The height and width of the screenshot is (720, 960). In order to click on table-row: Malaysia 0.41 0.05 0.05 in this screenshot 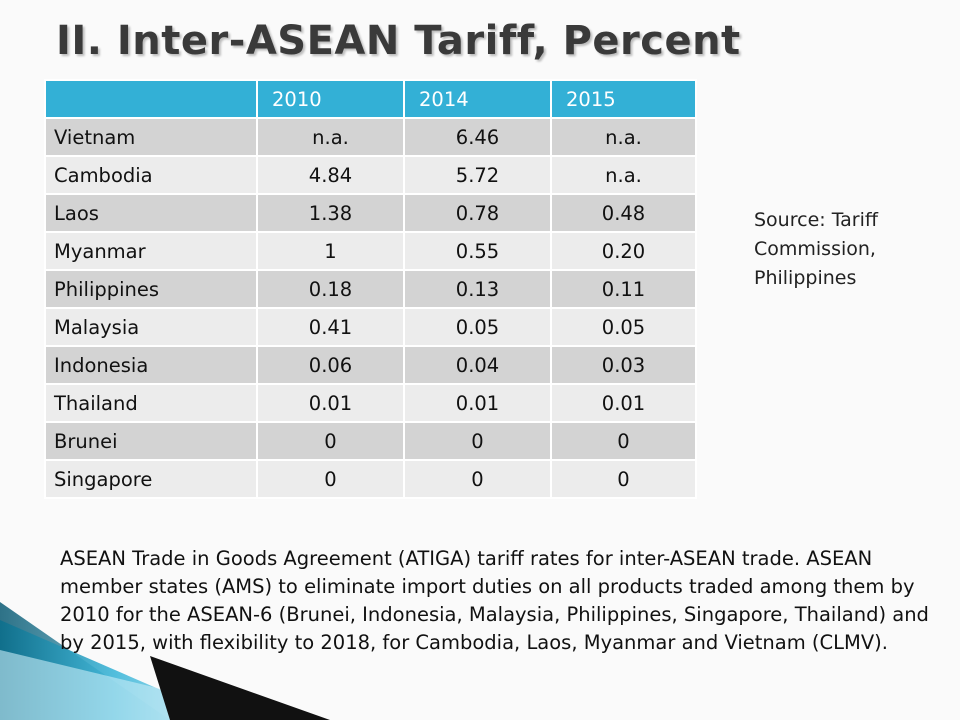, I will do `click(370, 327)`.